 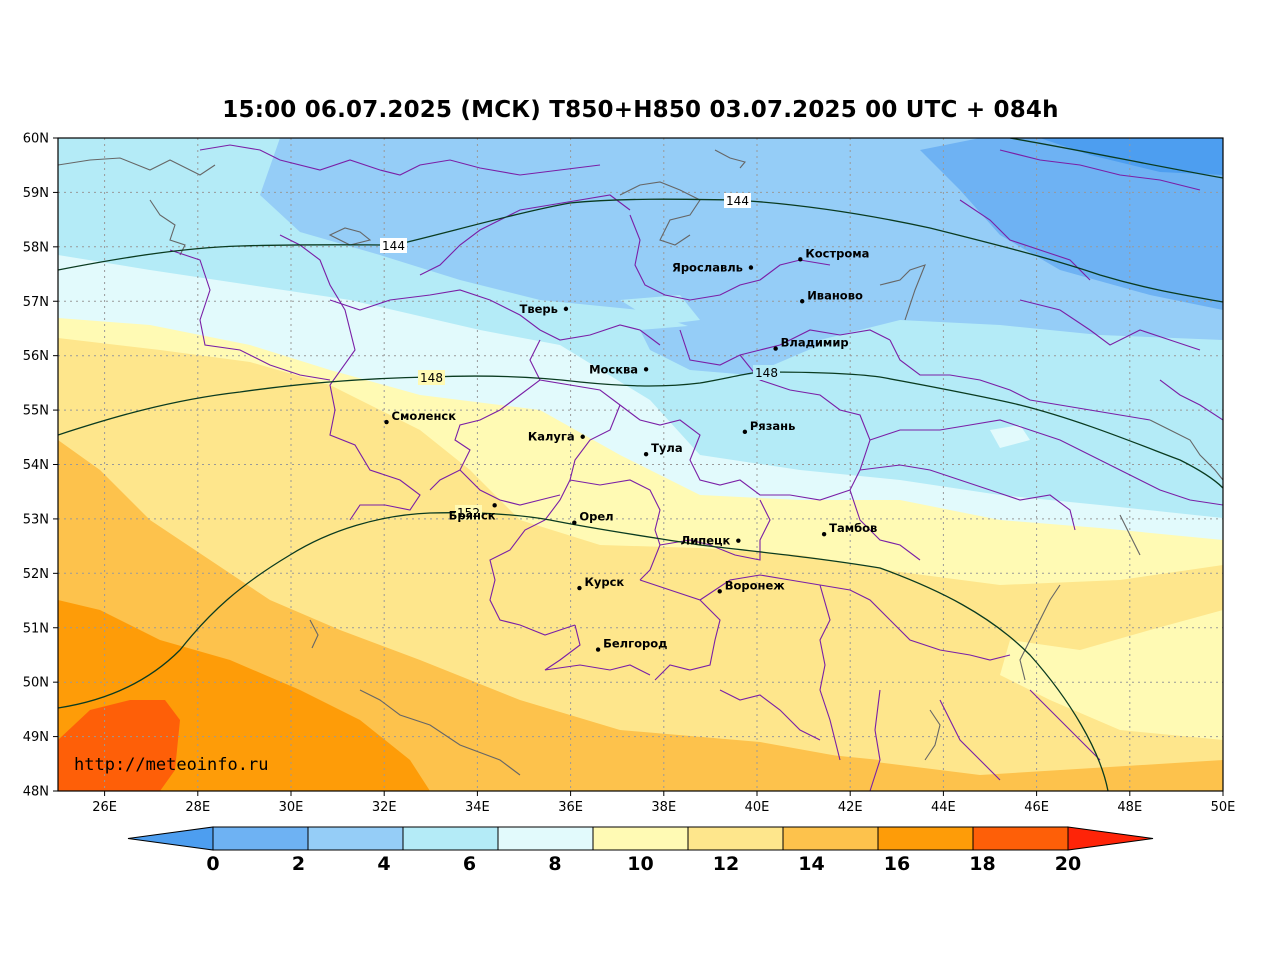 I want to click on lat-label: 58N, so click(x=36, y=247).